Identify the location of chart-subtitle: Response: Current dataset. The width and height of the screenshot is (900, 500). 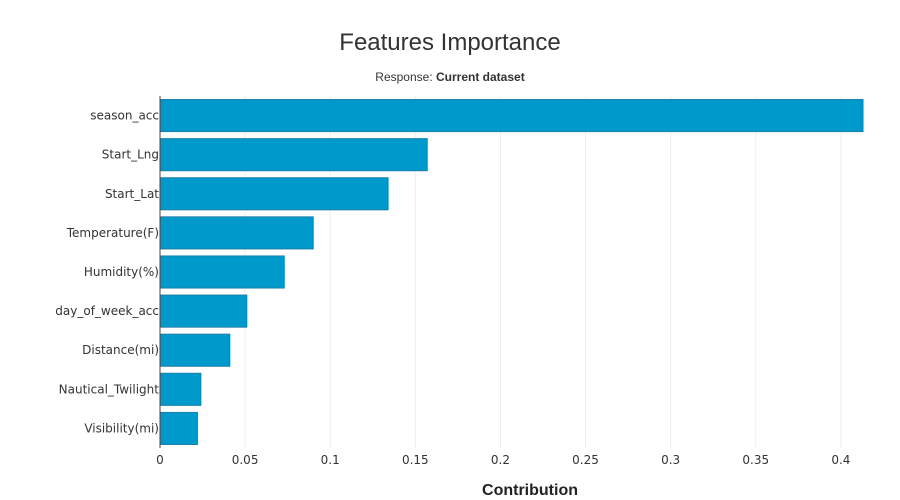
(449, 77).